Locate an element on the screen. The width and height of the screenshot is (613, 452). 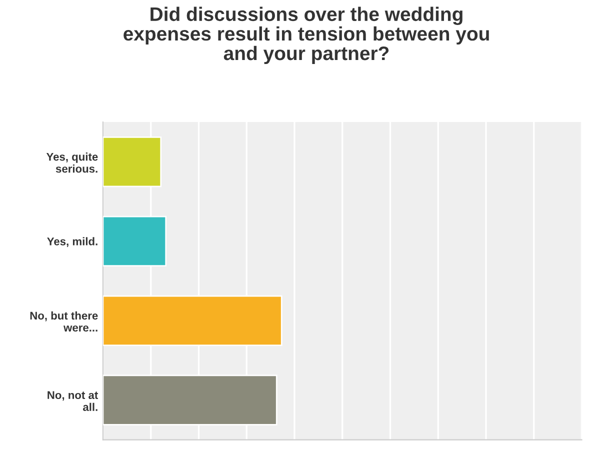
chart-title: Did discussions over the wedding expenses result in tension between you and your partner? is located at coordinates (306, 35).